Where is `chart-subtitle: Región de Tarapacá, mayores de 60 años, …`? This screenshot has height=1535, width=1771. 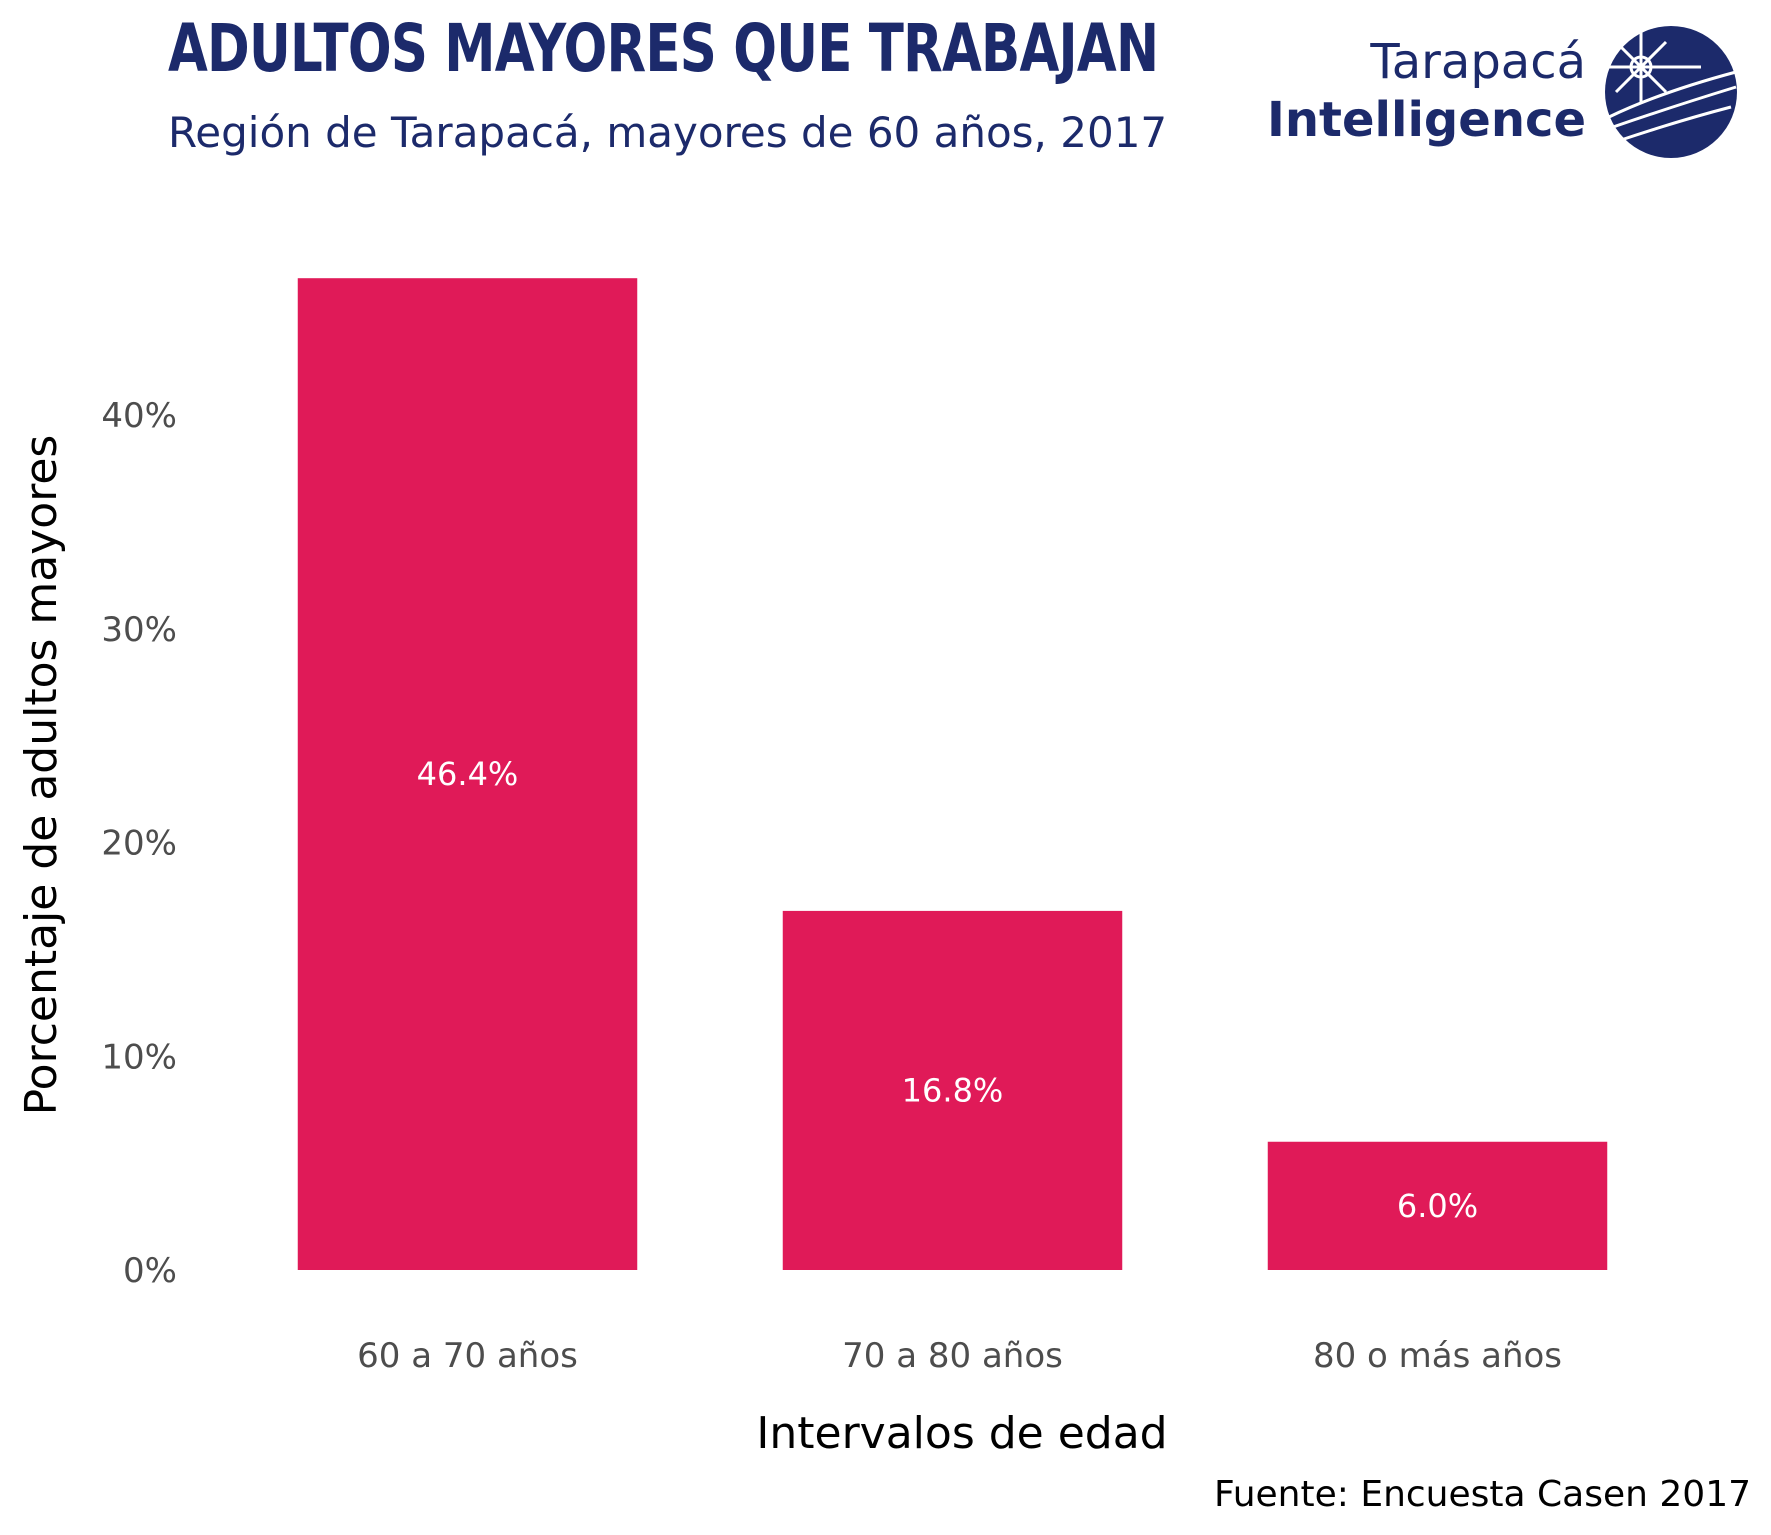 chart-subtitle: Región de Tarapacá, mayores de 60 años, … is located at coordinates (668, 132).